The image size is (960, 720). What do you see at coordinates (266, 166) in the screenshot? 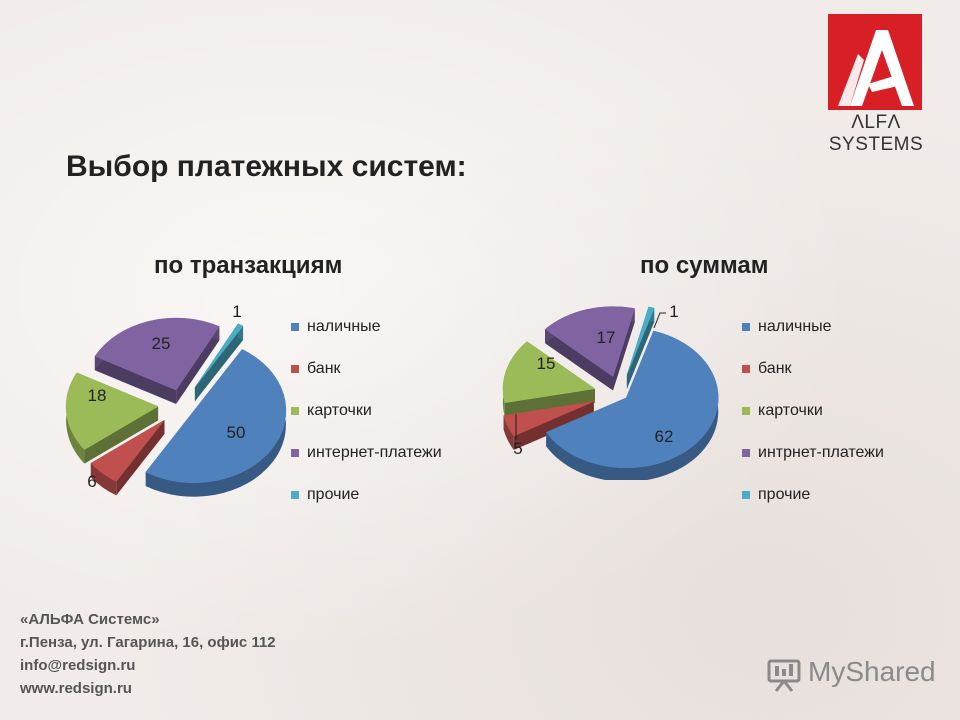
I see `page-title: Выбор платежных систем:` at bounding box center [266, 166].